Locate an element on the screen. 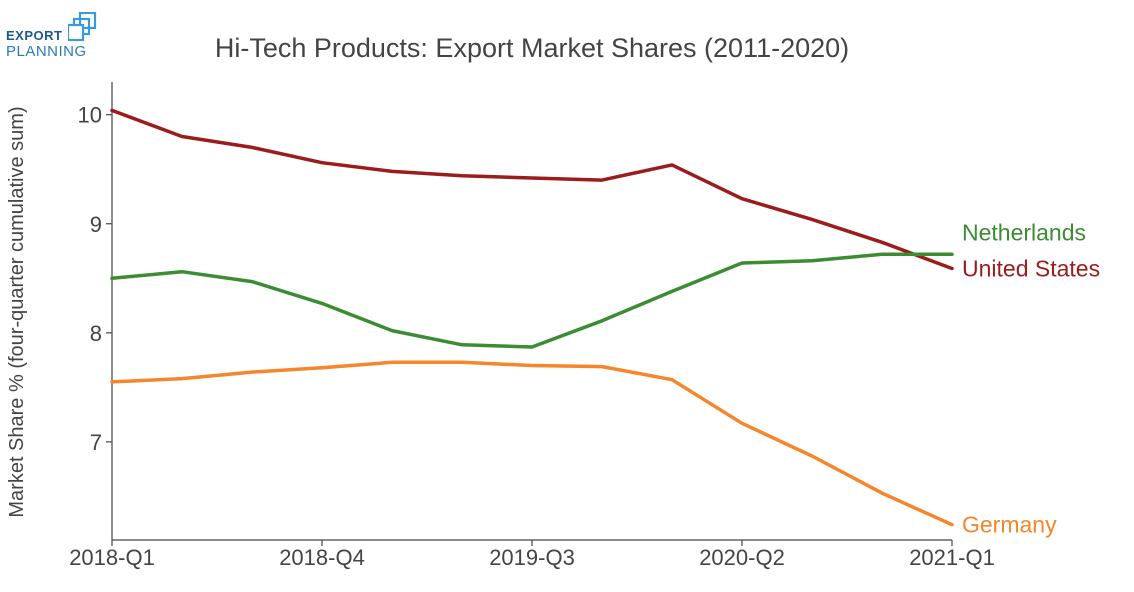  x-tick-label: 2019-Q3 is located at coordinates (532, 557).